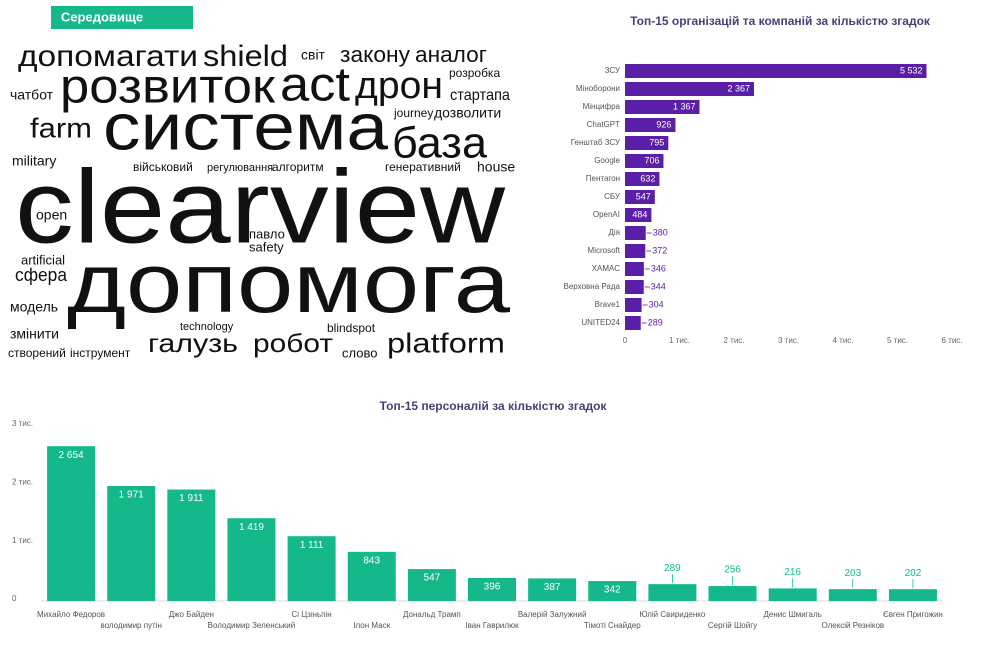 This screenshot has width=1000, height=647. Describe the element at coordinates (913, 573) in the screenshot. I see `value-label: 202` at that location.